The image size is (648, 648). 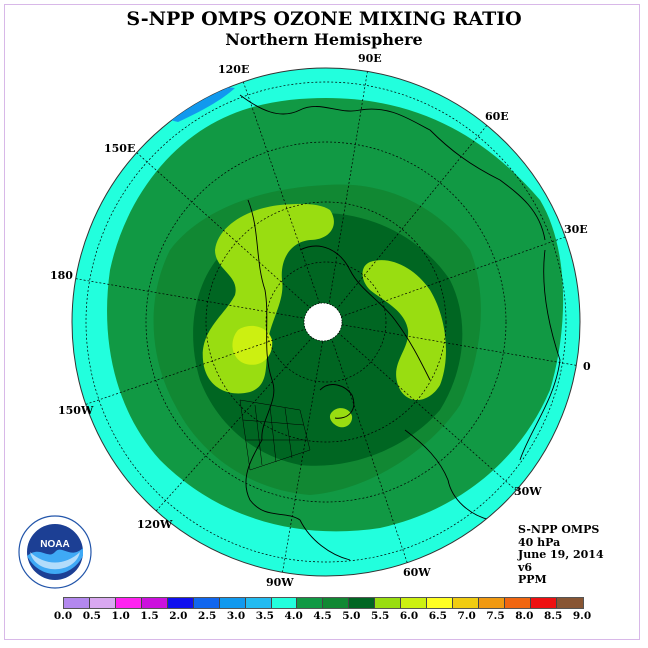 I want to click on noaa-logo-text: NOAA, so click(x=54, y=544).